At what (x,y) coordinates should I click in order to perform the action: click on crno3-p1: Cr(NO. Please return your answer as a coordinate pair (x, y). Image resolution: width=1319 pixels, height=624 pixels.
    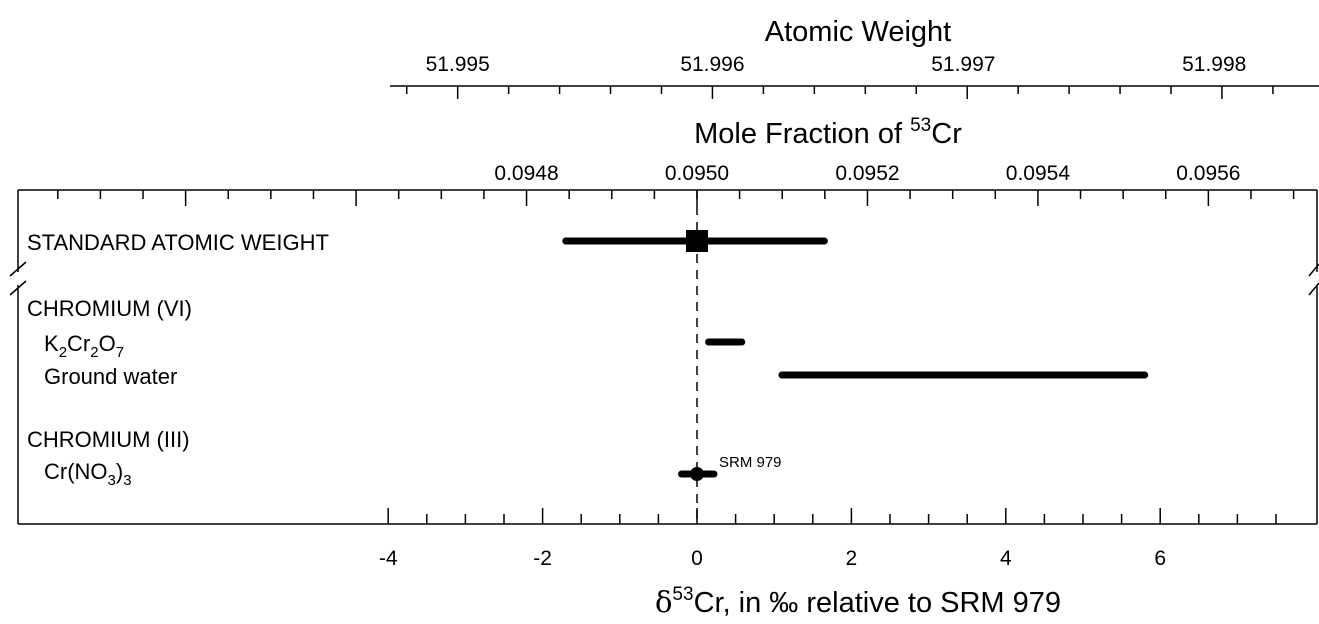
    Looking at the image, I should click on (76, 471).